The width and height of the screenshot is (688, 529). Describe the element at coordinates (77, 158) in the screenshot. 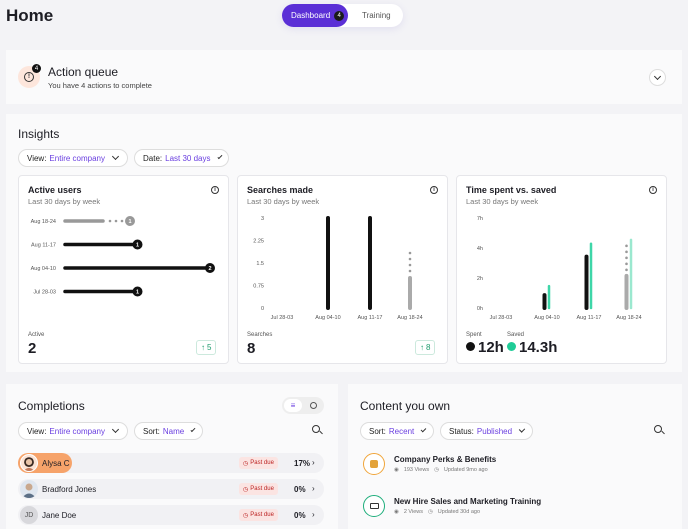

I see `view-value: Entire company` at that location.